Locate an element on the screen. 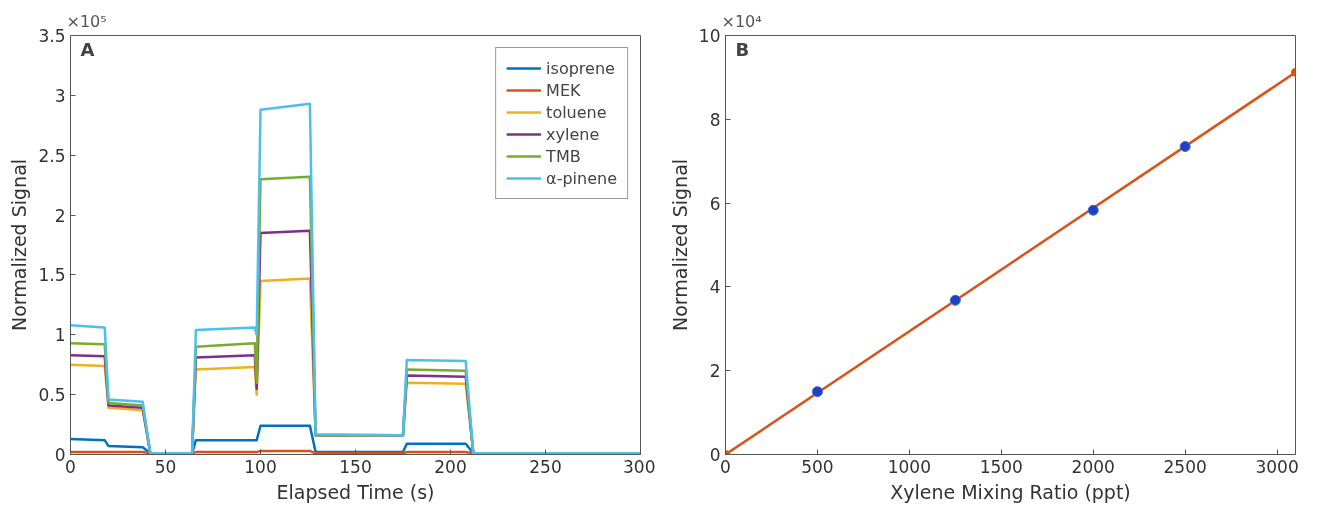 This screenshot has width=1320, height=512. x-tick-label: 3000 is located at coordinates (1277, 466).